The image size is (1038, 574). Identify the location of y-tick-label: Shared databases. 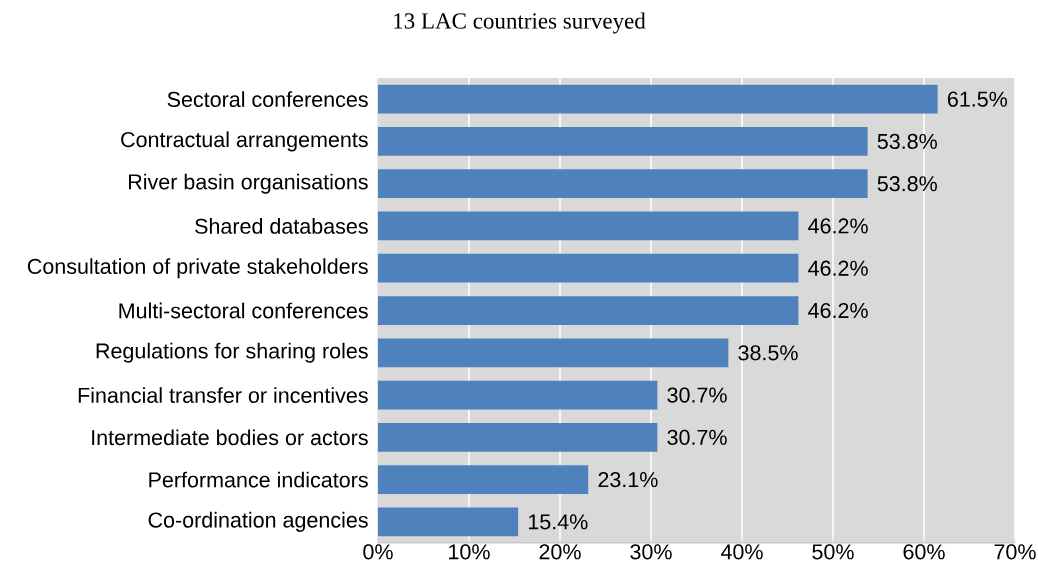
(281, 226).